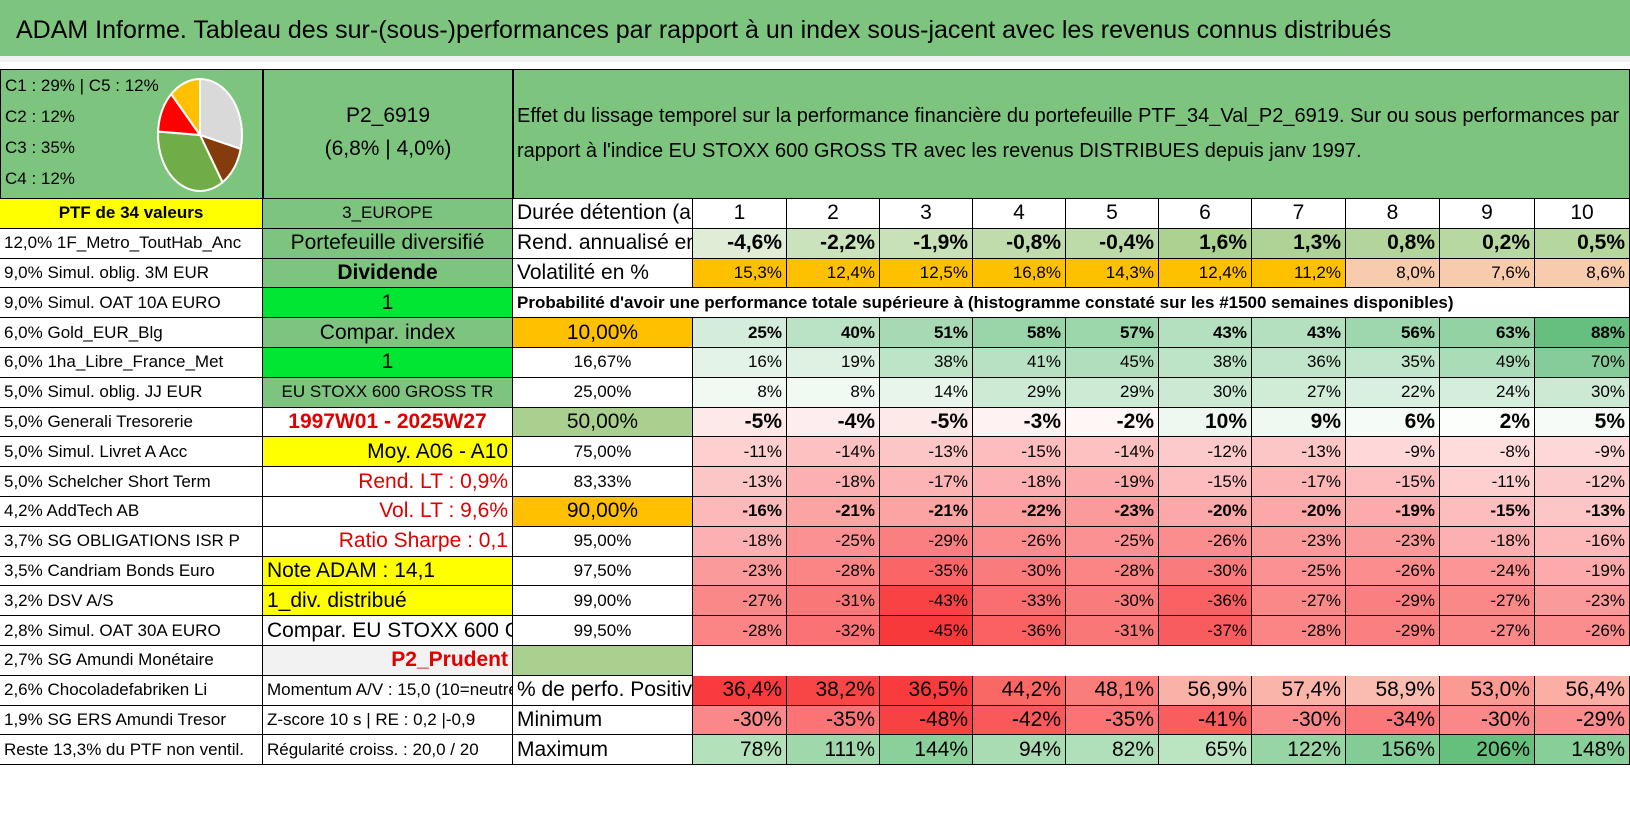  I want to click on threshold-label: 99,00%, so click(603, 601).